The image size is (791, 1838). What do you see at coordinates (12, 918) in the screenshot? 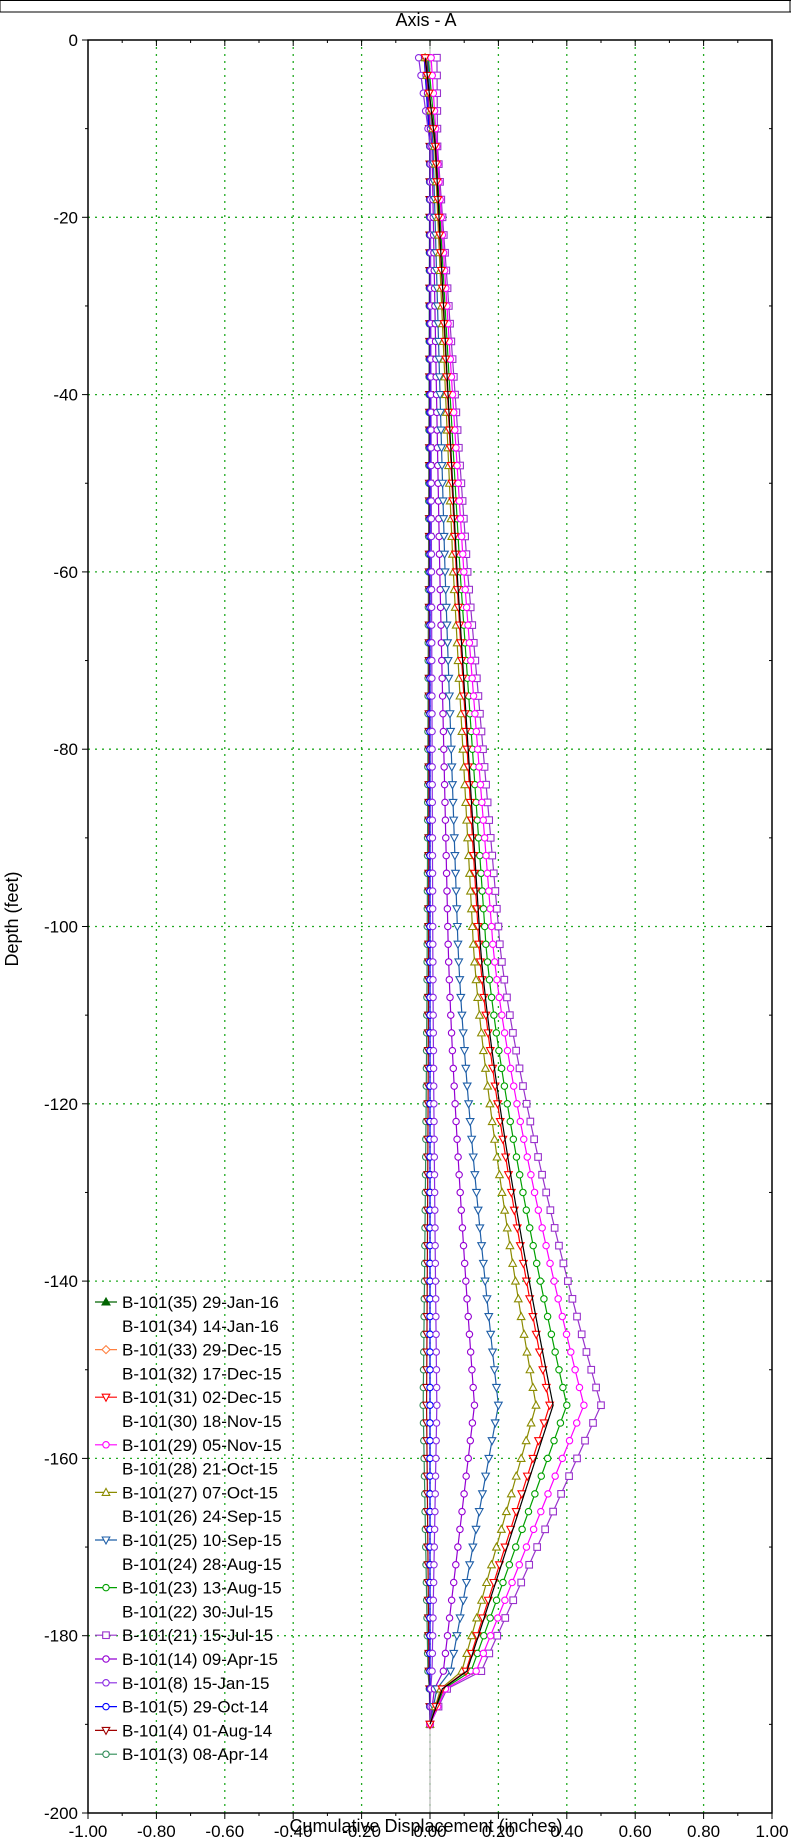
I see `y-axis-label: Depth (feet)` at bounding box center [12, 918].